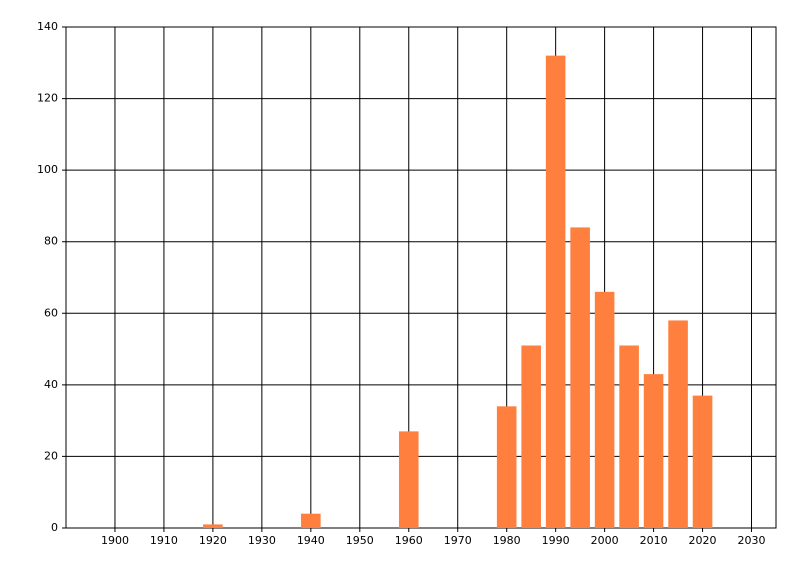 The height and width of the screenshot is (576, 800). What do you see at coordinates (51, 455) in the screenshot?
I see `y-tick-label: 20` at bounding box center [51, 455].